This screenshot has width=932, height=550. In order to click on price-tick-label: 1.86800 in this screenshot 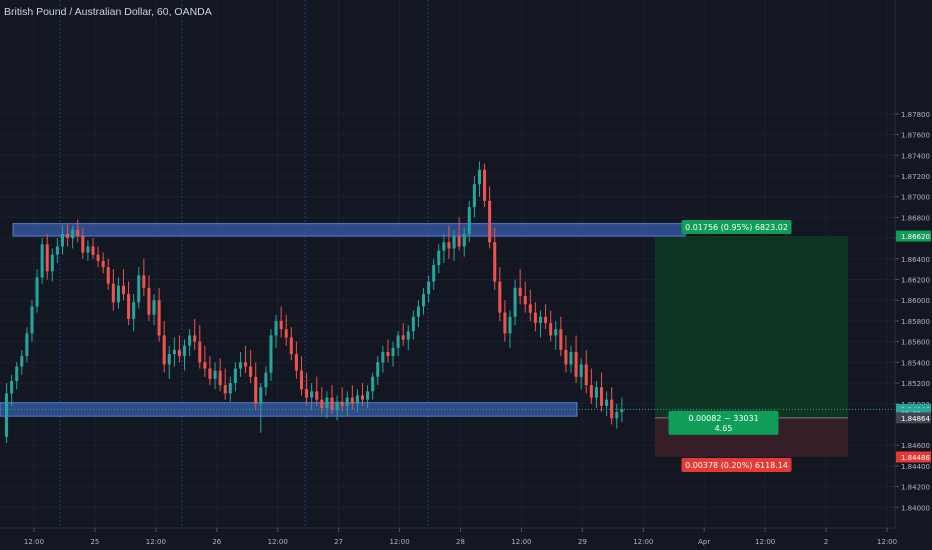, I will do `click(915, 218)`.